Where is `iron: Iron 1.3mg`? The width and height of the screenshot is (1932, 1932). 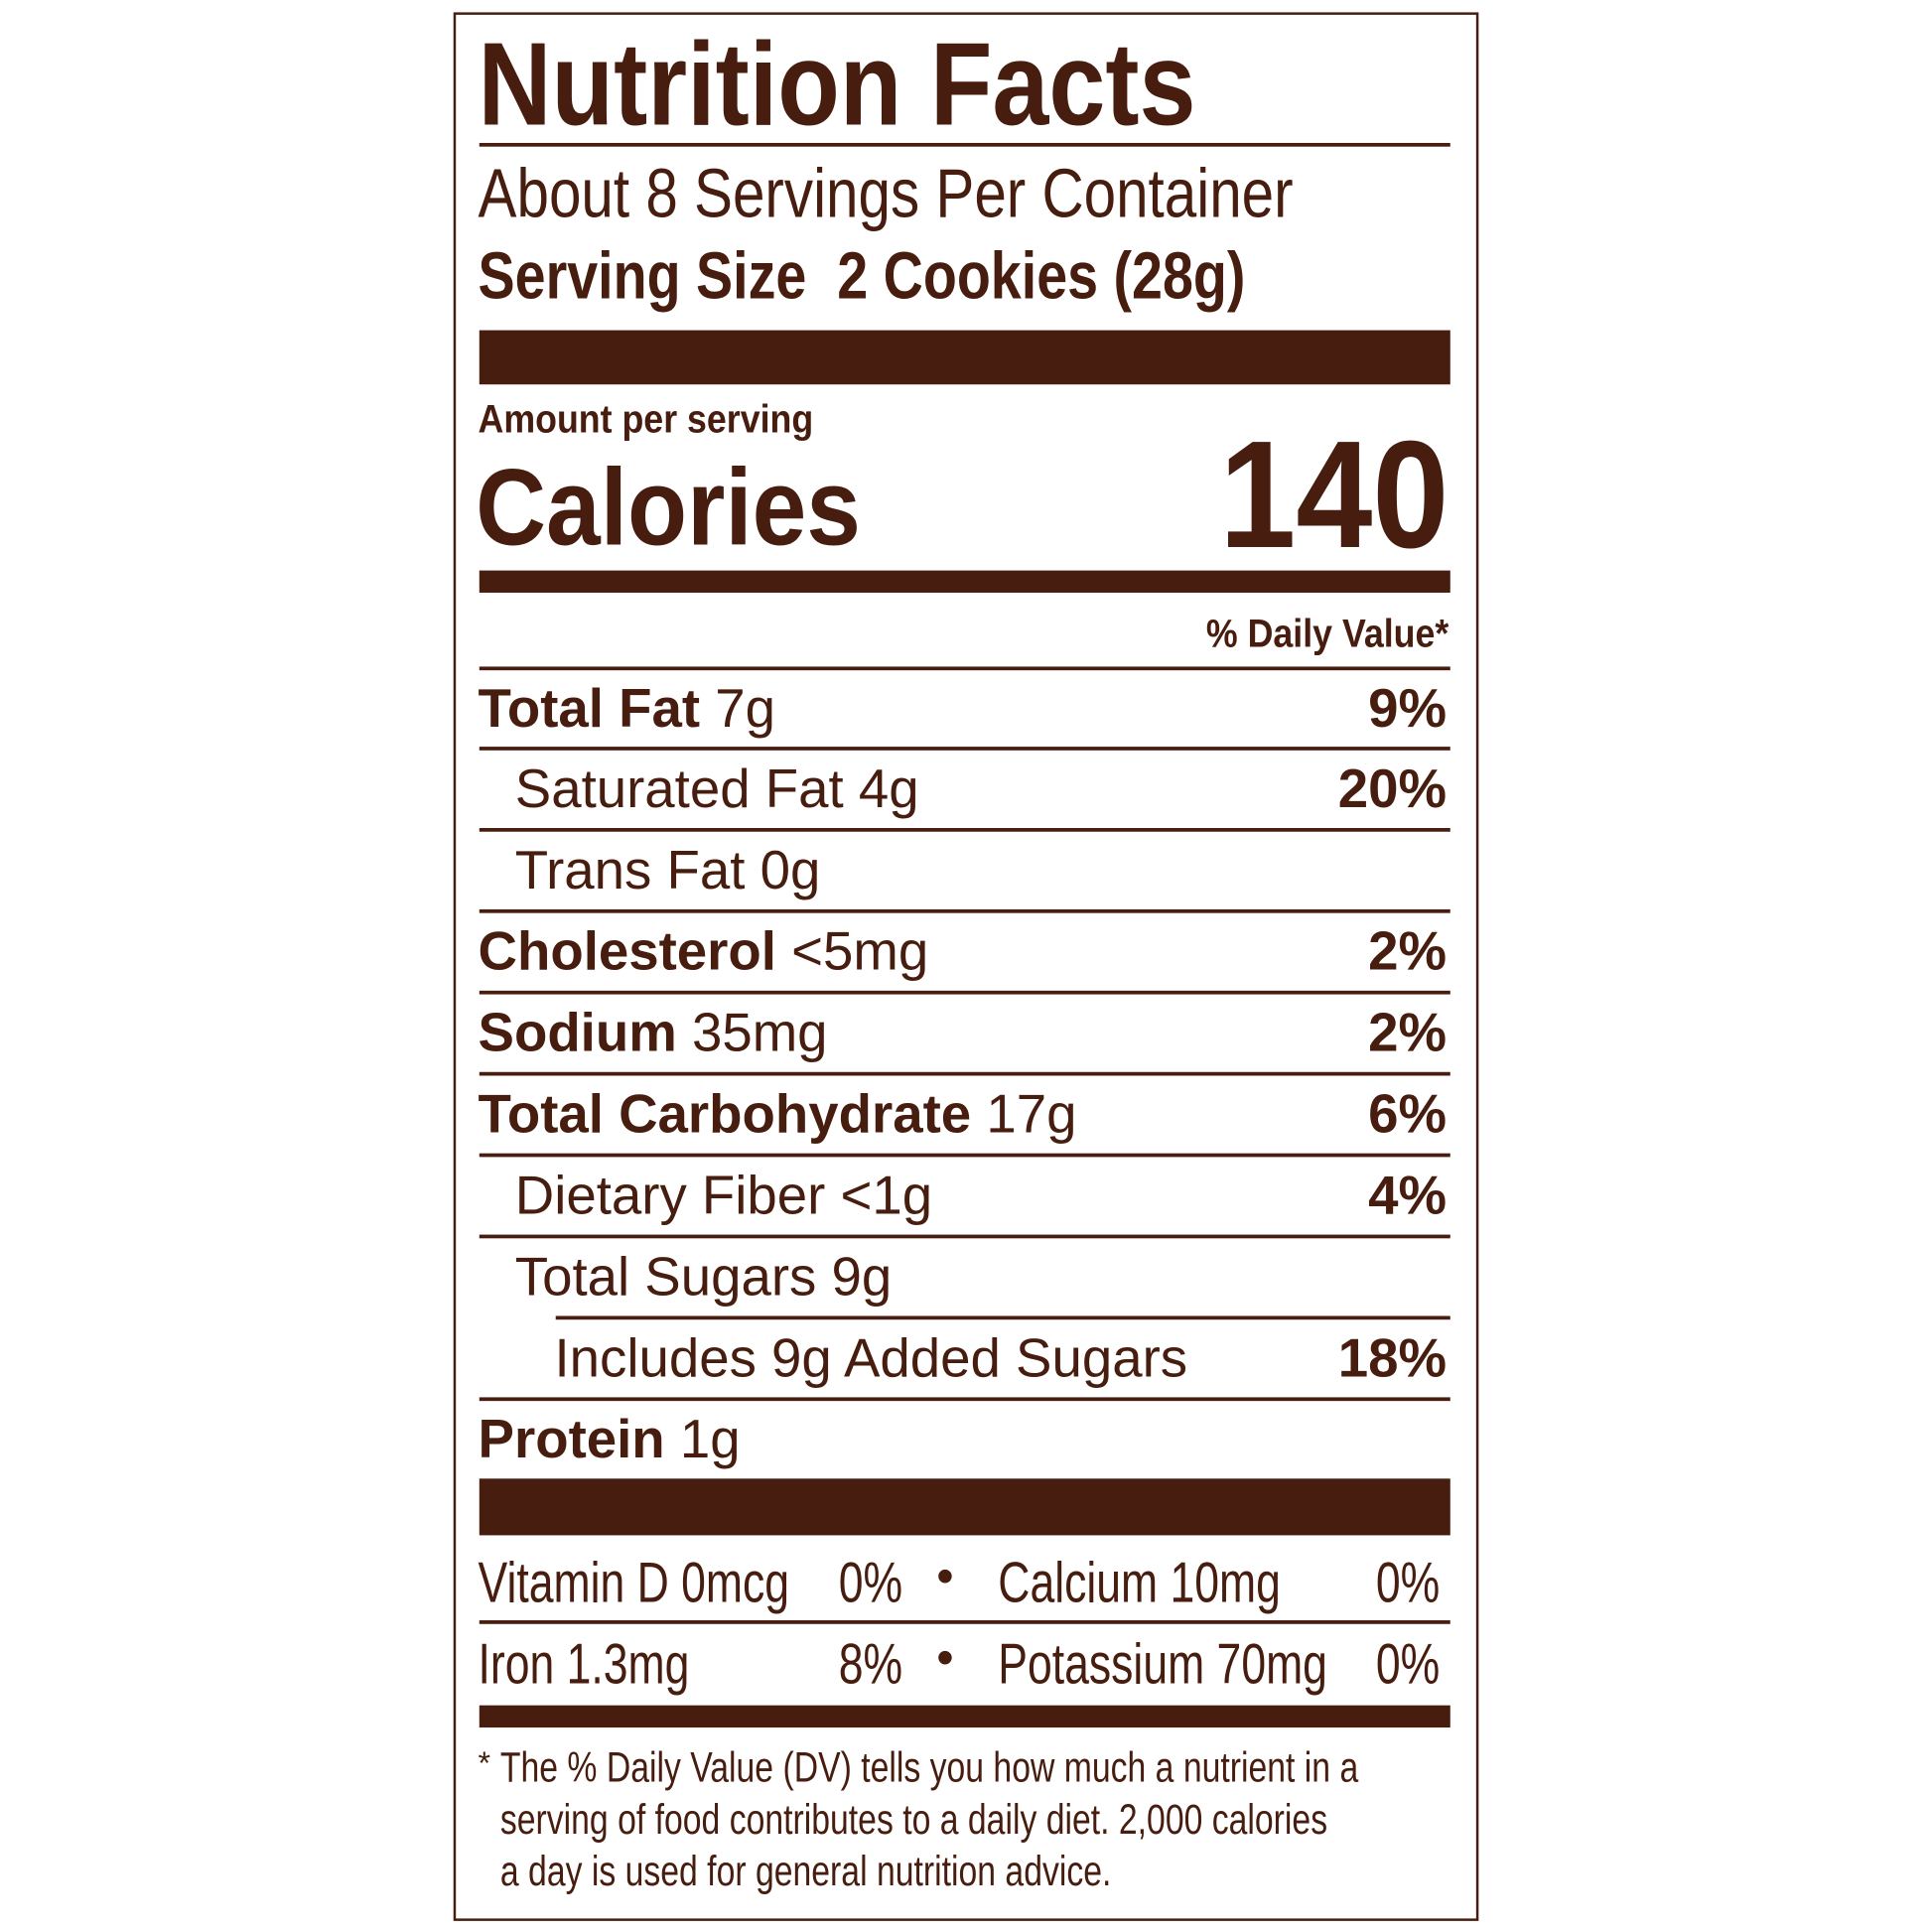
iron: Iron 1.3mg is located at coordinates (584, 1664).